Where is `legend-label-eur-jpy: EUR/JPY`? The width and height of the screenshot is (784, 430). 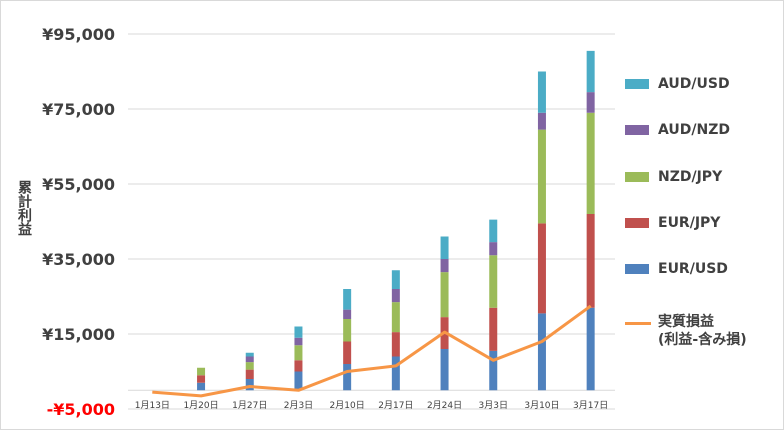
legend-label-eur-jpy: EUR/JPY is located at coordinates (689, 223).